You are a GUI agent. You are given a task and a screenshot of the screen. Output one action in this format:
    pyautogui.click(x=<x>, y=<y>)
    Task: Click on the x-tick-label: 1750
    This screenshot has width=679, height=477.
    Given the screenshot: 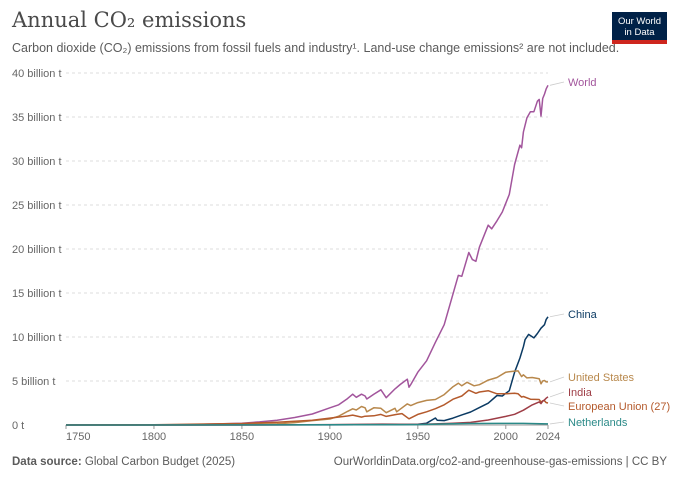 What is the action you would take?
    pyautogui.click(x=78, y=437)
    